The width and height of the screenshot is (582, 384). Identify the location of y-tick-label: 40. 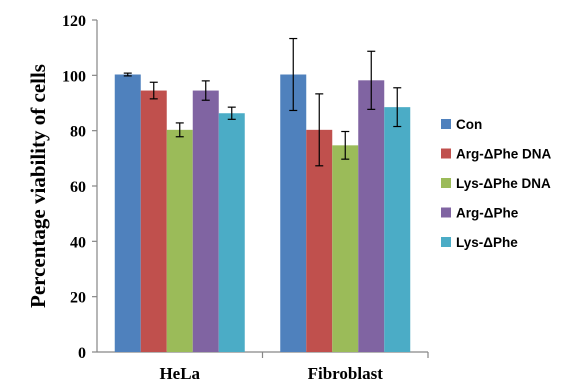
(78, 242).